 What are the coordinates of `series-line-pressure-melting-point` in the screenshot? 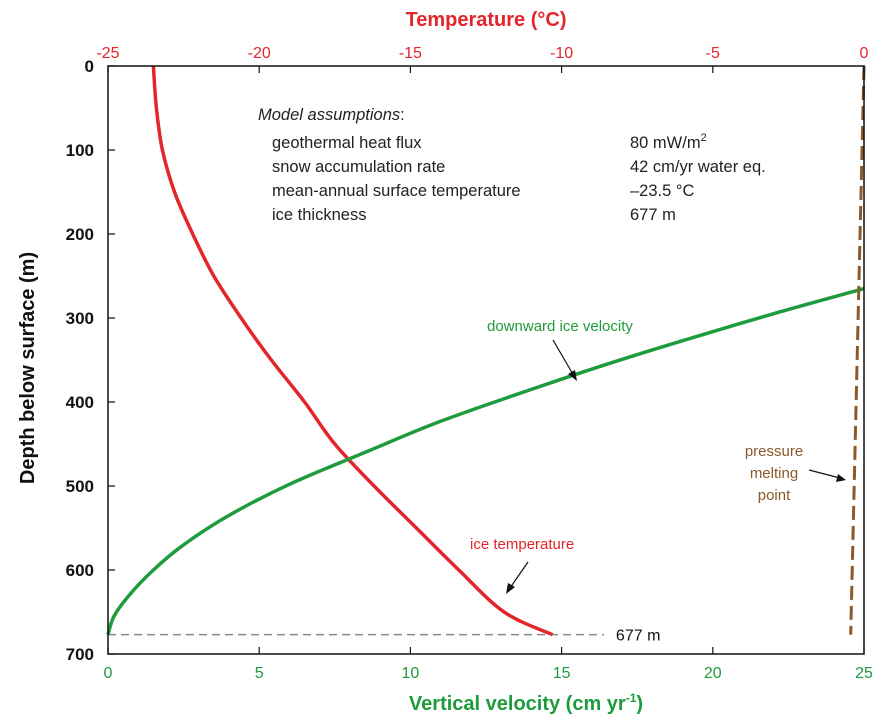 It's located at (857, 350).